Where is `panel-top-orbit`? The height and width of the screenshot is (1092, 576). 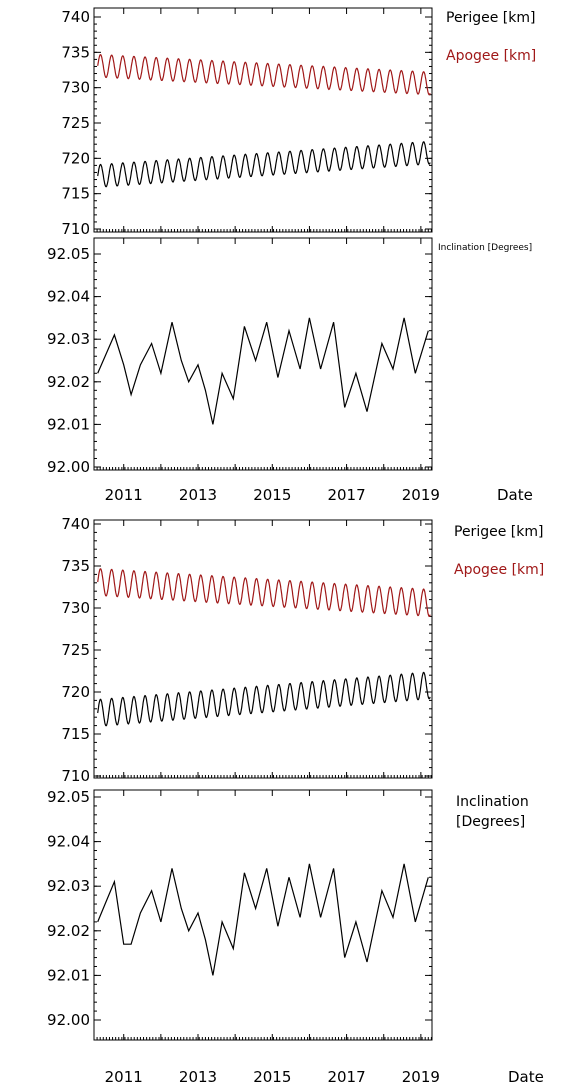
panel-top-orbit is located at coordinates (263, 120).